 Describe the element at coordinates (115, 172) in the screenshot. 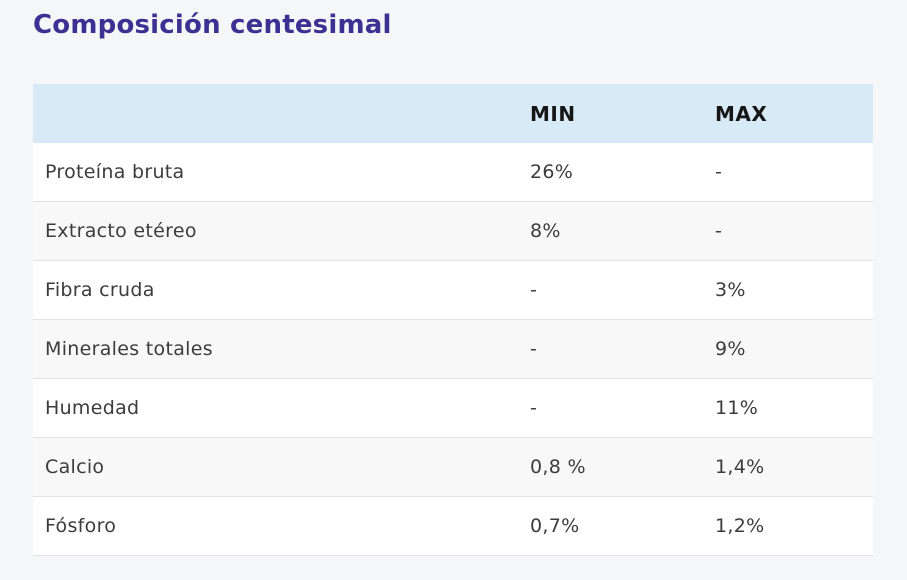

I see `cell-label: Proteína bruta` at that location.